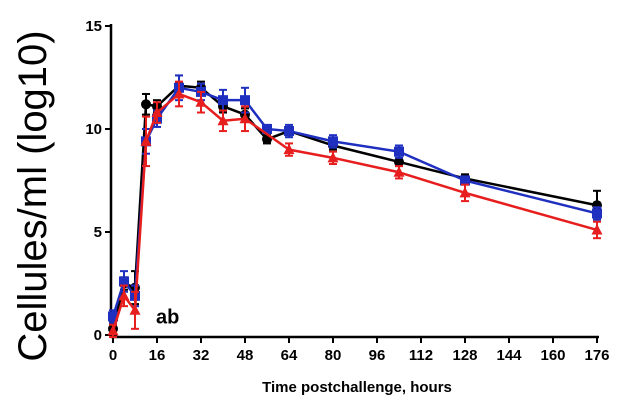 This screenshot has height=403, width=618. What do you see at coordinates (421, 355) in the screenshot?
I see `x-tick-label: 112` at bounding box center [421, 355].